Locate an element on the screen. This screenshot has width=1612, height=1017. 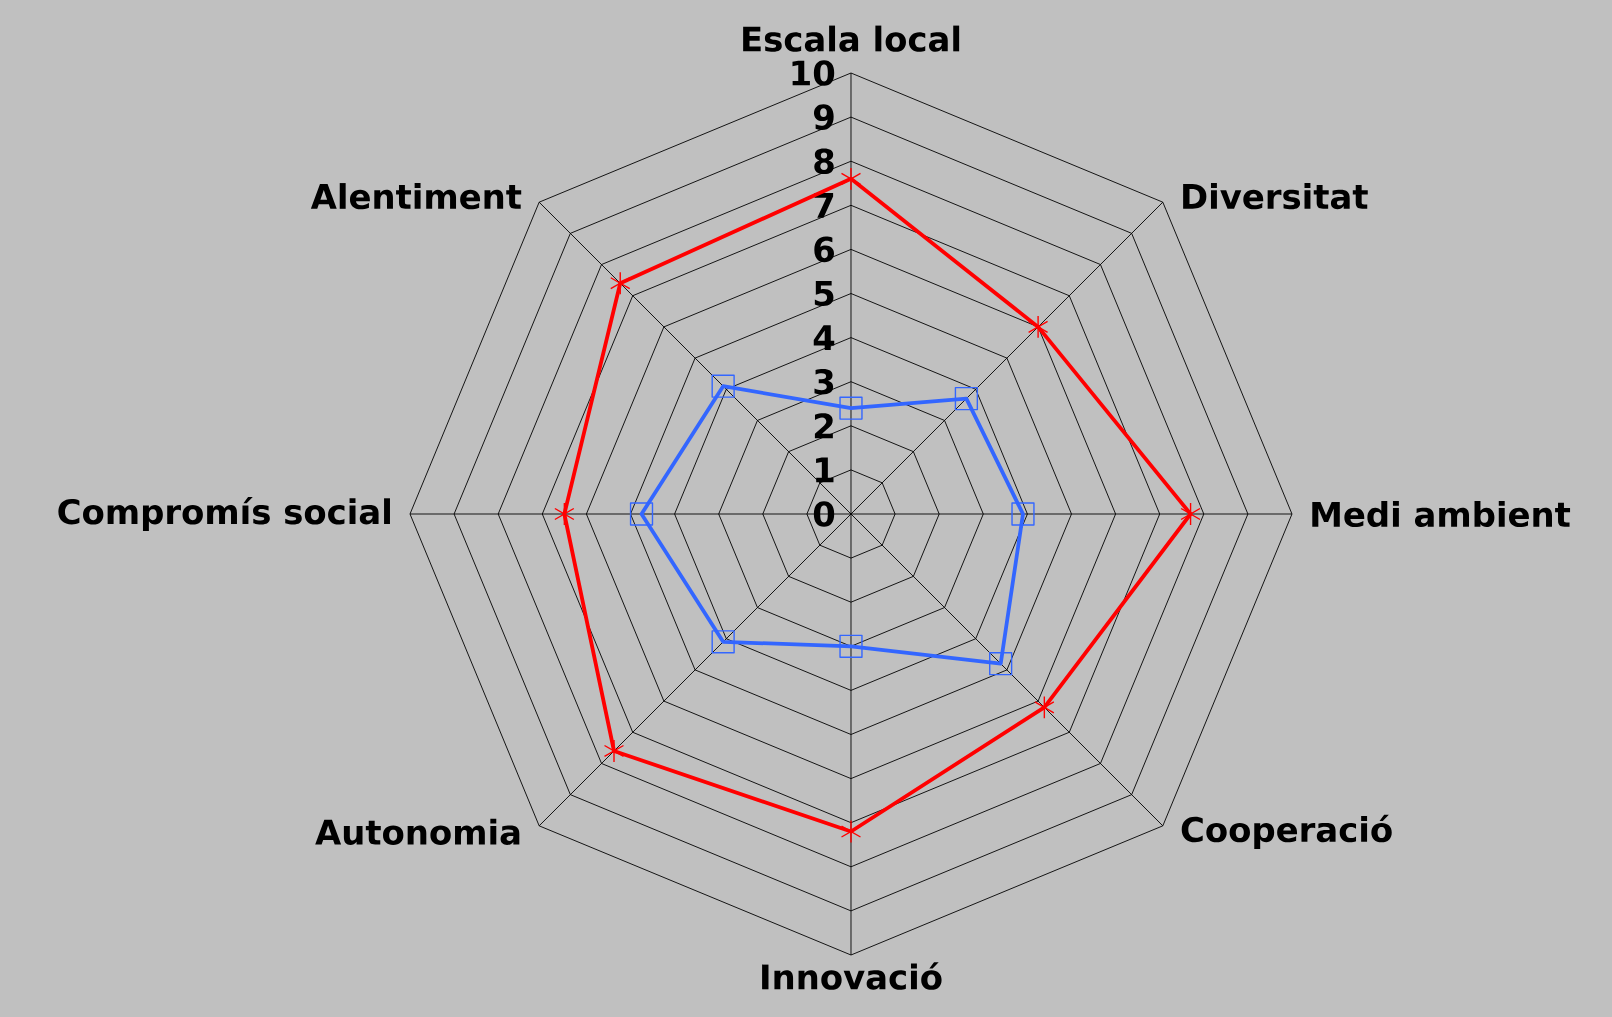
y-tick-label: 9 is located at coordinates (823, 117).